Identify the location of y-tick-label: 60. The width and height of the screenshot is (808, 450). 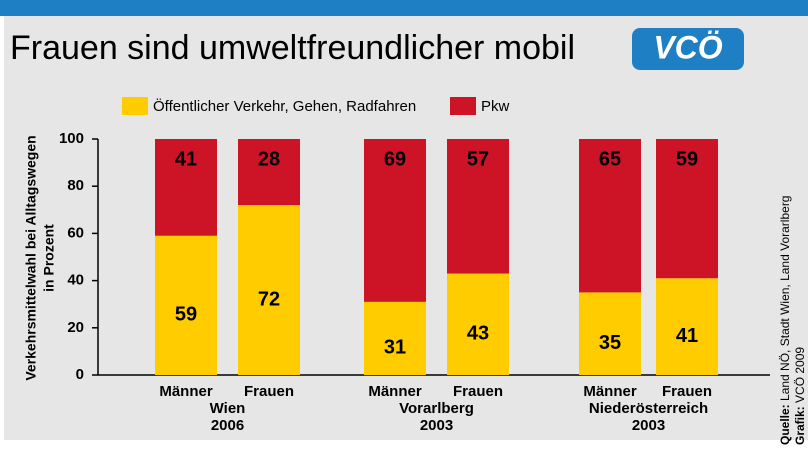
(75, 232).